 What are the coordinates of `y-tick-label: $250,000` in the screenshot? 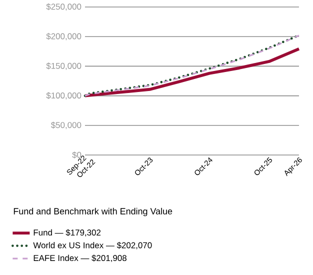 It's located at (64, 7).